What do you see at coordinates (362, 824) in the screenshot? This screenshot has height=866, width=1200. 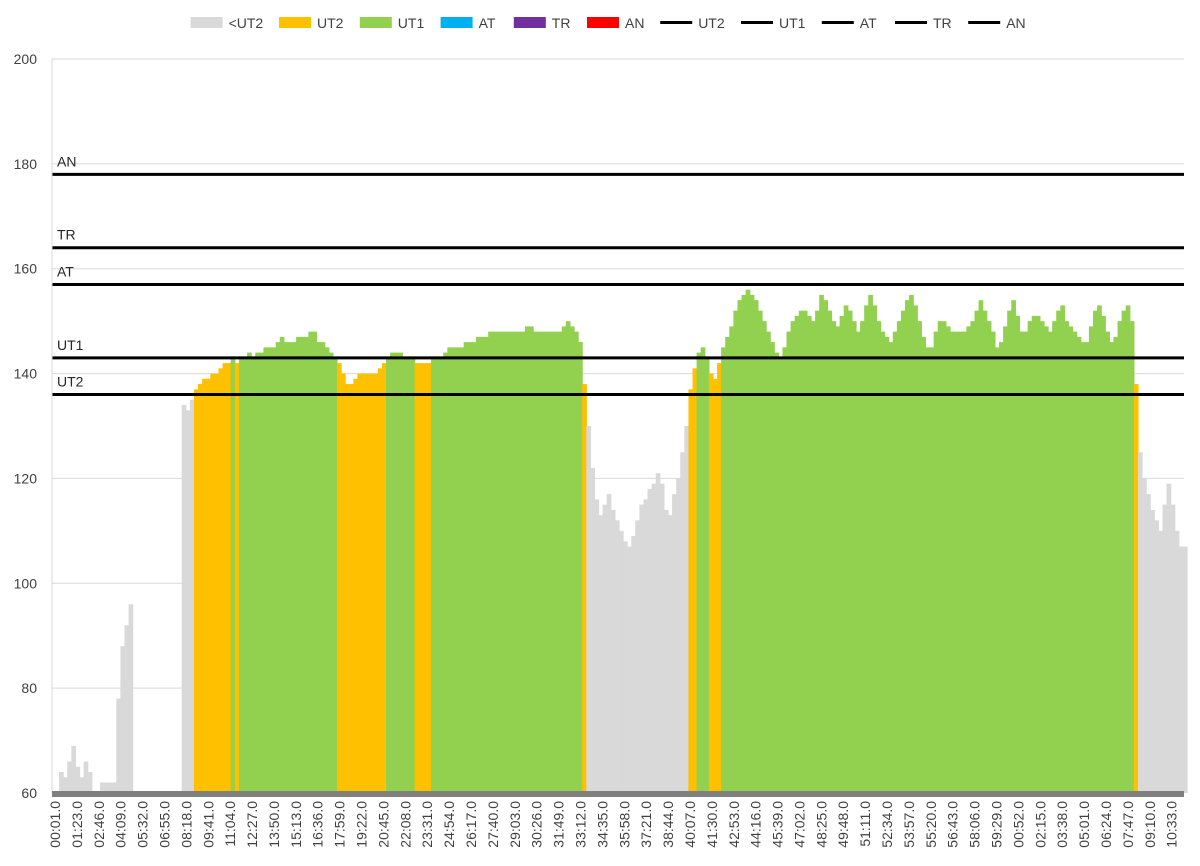 I see `x-tick-label: 19:22.0` at bounding box center [362, 824].